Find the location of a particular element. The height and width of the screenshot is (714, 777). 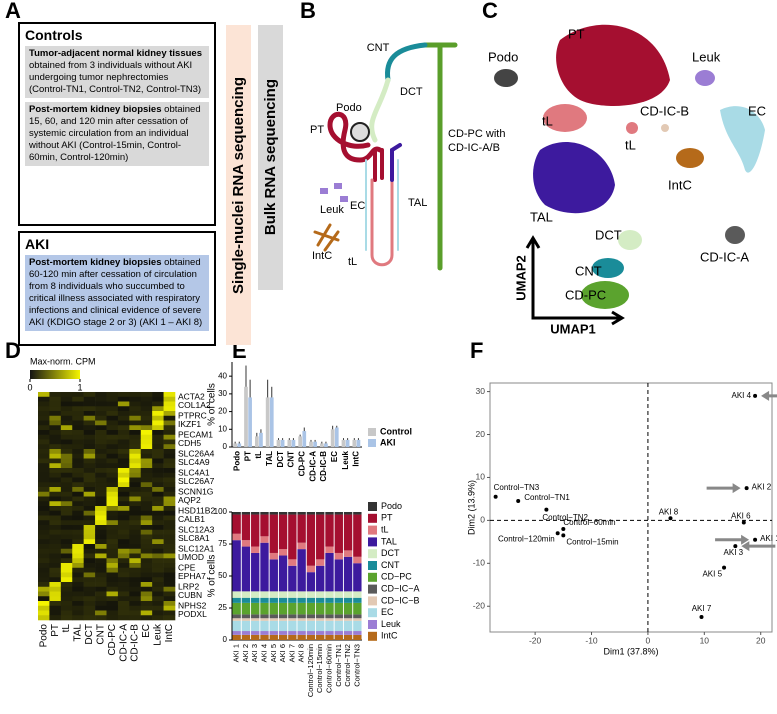

method-label: Bulk RNA sequencing is located at coordinates (270, 157).